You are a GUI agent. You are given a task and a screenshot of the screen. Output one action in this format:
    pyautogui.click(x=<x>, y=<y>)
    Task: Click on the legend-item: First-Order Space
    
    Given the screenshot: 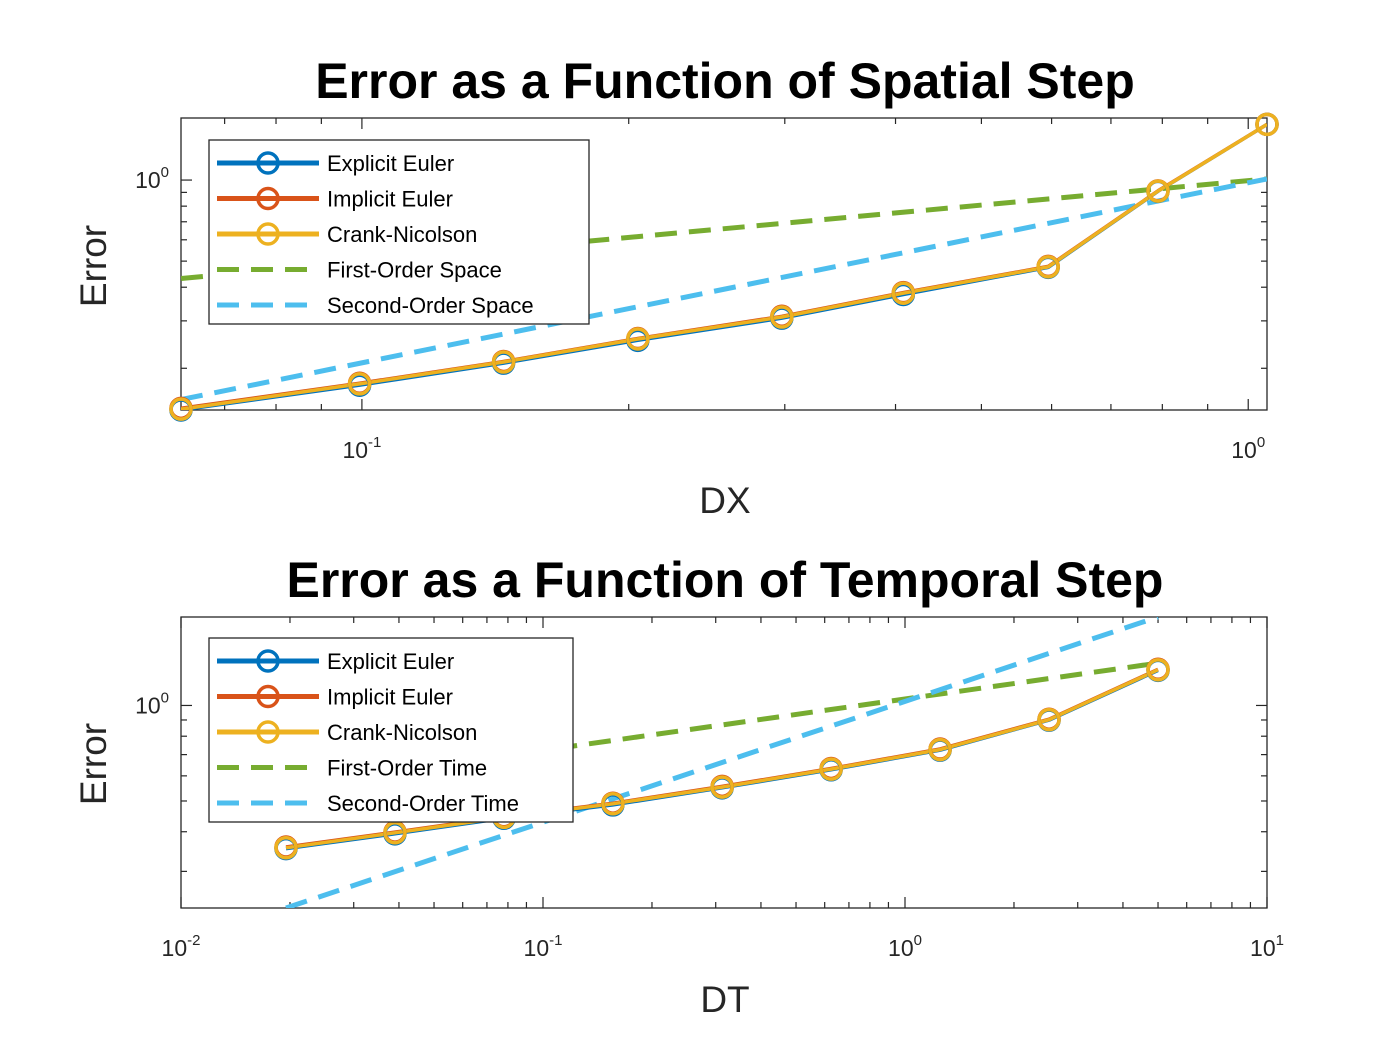 What is the action you would take?
    pyautogui.click(x=359, y=270)
    